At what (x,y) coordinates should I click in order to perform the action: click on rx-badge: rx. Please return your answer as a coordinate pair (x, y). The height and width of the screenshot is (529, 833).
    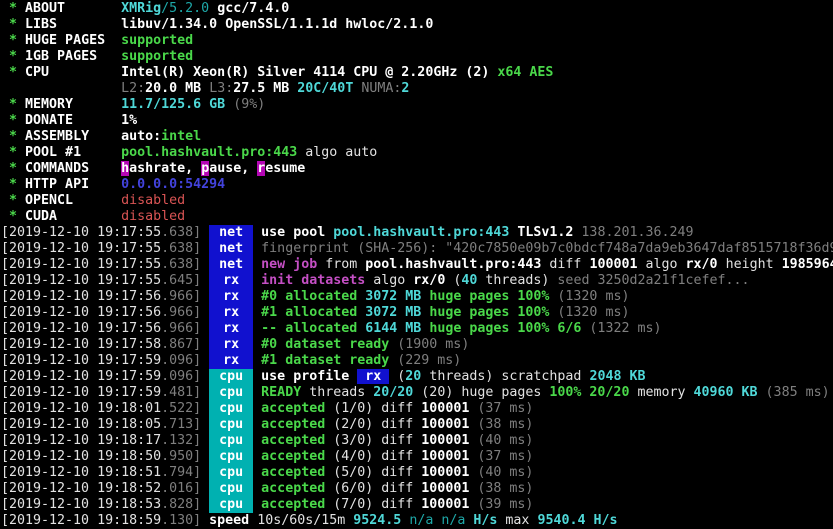
    Looking at the image, I should click on (231, 361).